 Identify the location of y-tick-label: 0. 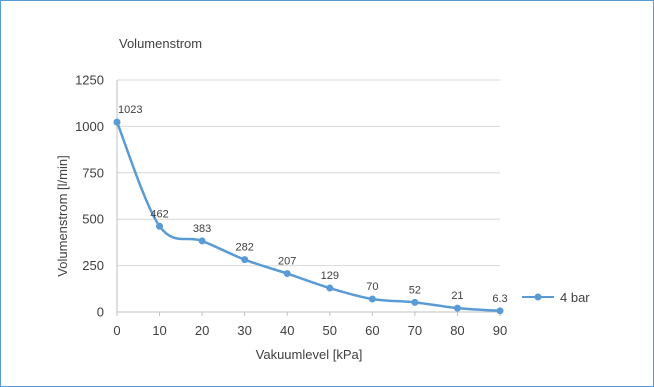
(100, 312).